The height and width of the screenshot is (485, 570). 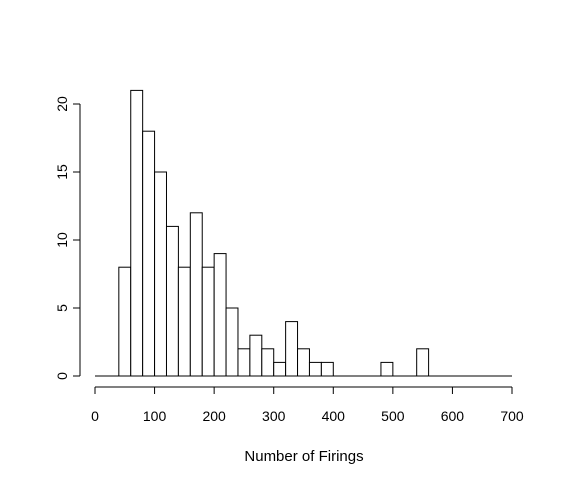 What do you see at coordinates (214, 416) in the screenshot?
I see `x-tick-label-200: 200` at bounding box center [214, 416].